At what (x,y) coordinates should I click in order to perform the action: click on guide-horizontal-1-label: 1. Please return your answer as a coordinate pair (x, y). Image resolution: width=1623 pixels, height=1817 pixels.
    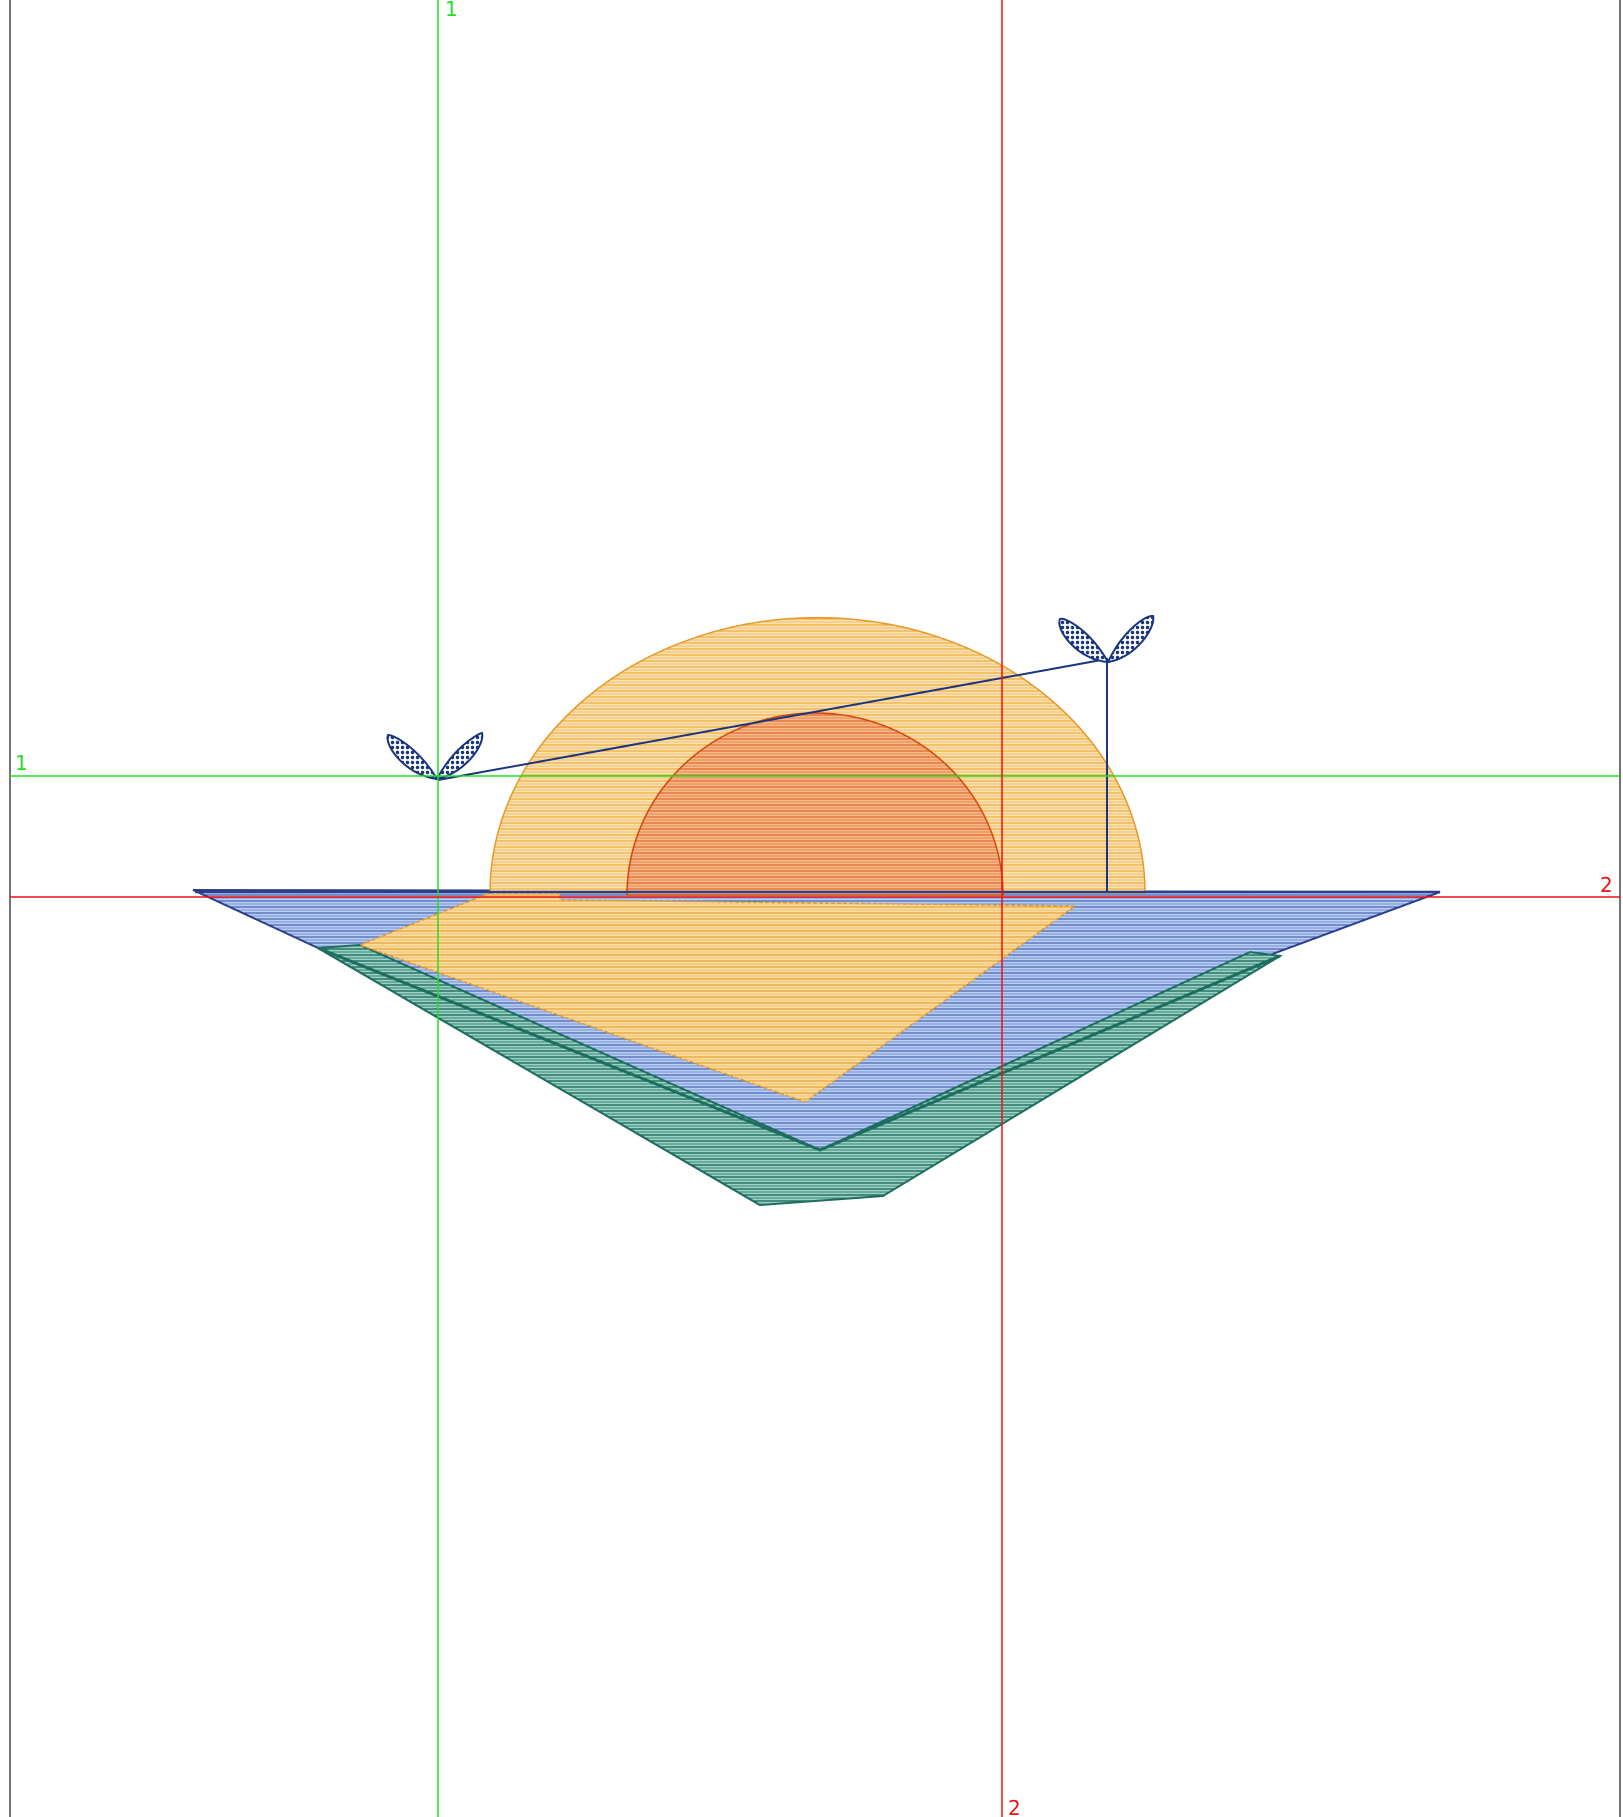
    Looking at the image, I should click on (21, 763).